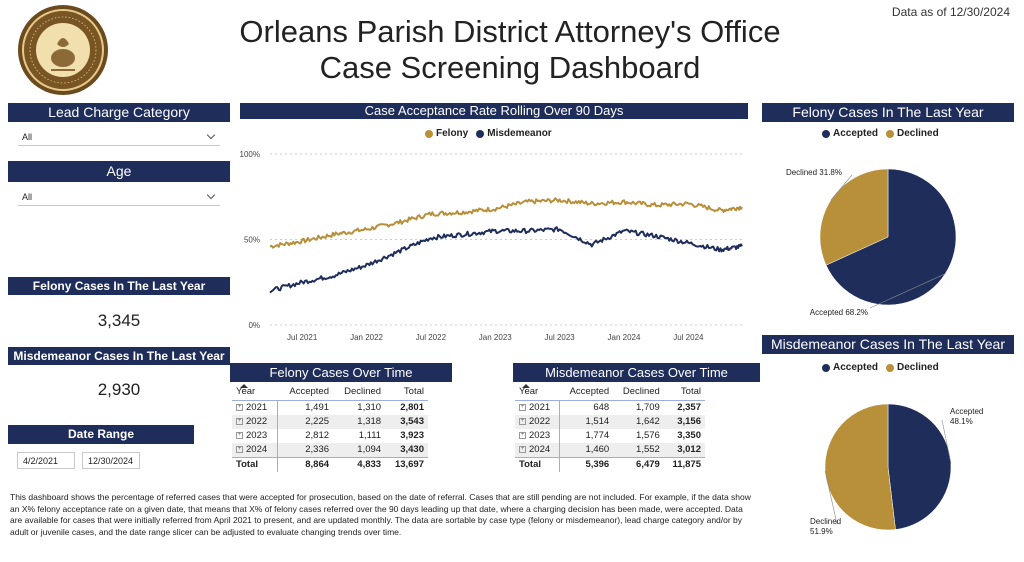 Image resolution: width=1024 pixels, height=562 pixels. Describe the element at coordinates (305, 422) in the screenshot. I see `table-cell: 2,225` at that location.